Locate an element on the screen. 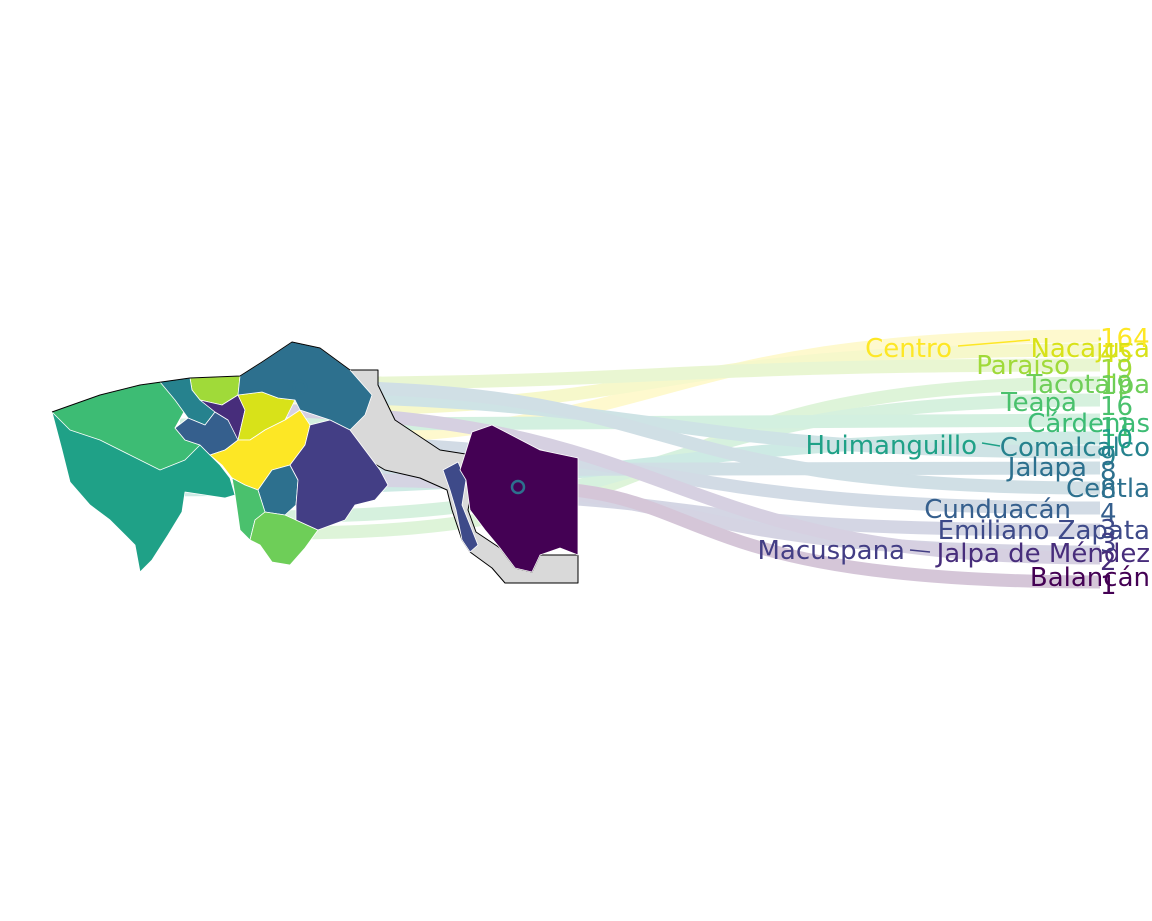  label-cardenas: Cárdenas is located at coordinates (1088, 424).